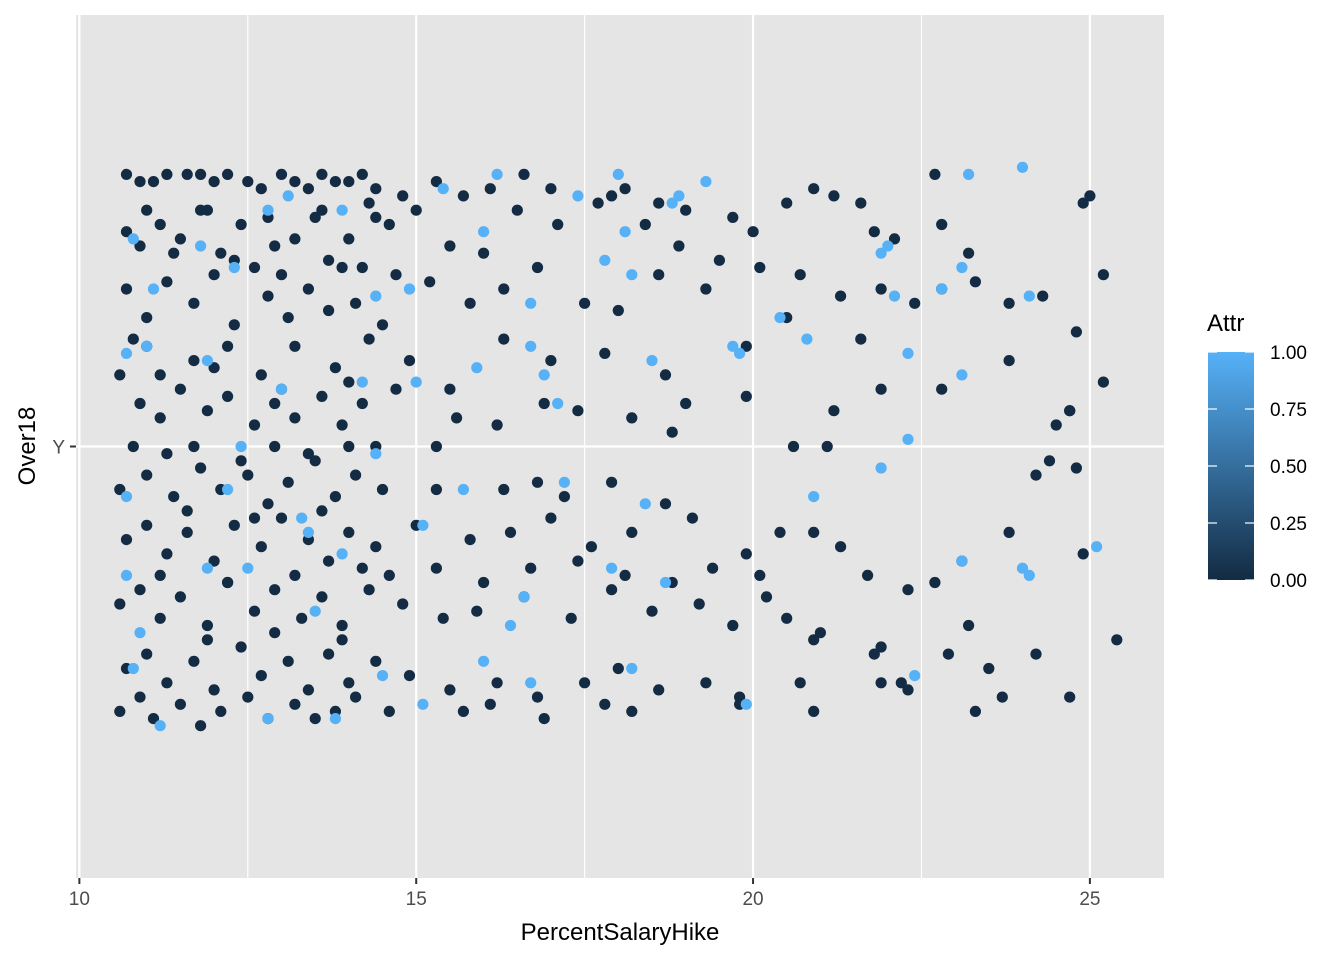  What do you see at coordinates (416, 899) in the screenshot?
I see `x-tick-label: 15` at bounding box center [416, 899].